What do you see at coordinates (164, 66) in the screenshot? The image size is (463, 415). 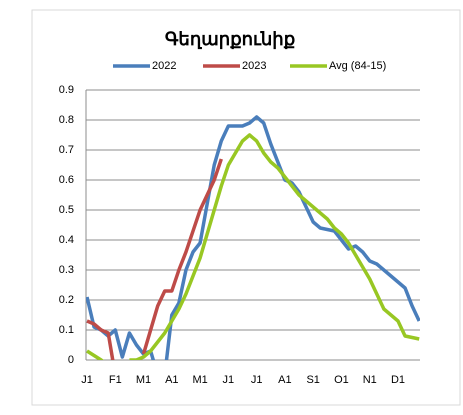 I see `legend-label: 2022` at bounding box center [164, 66].